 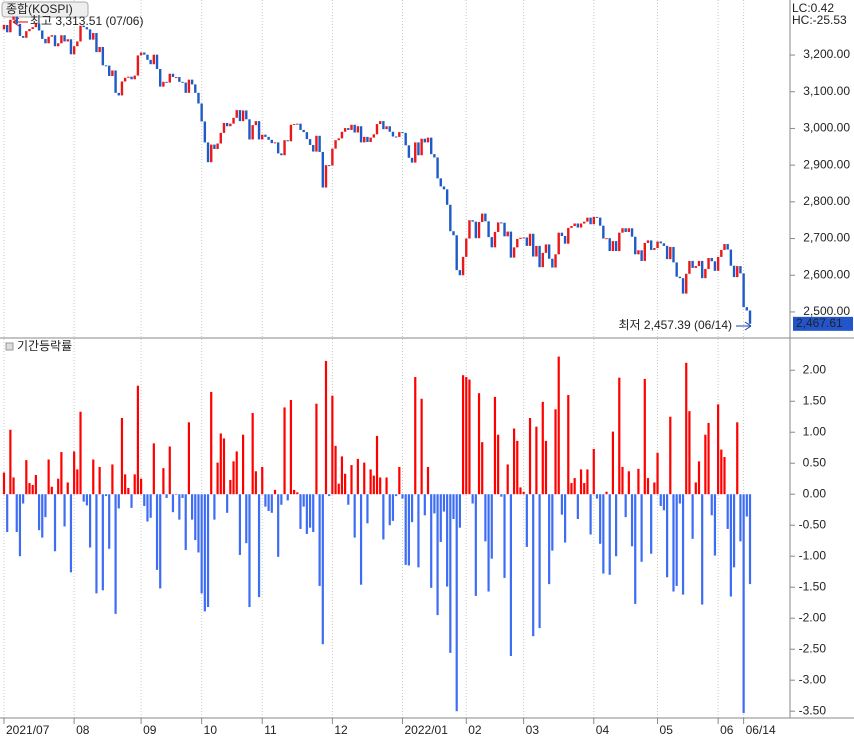 What do you see at coordinates (270, 730) in the screenshot?
I see `x-tick-label: 11` at bounding box center [270, 730].